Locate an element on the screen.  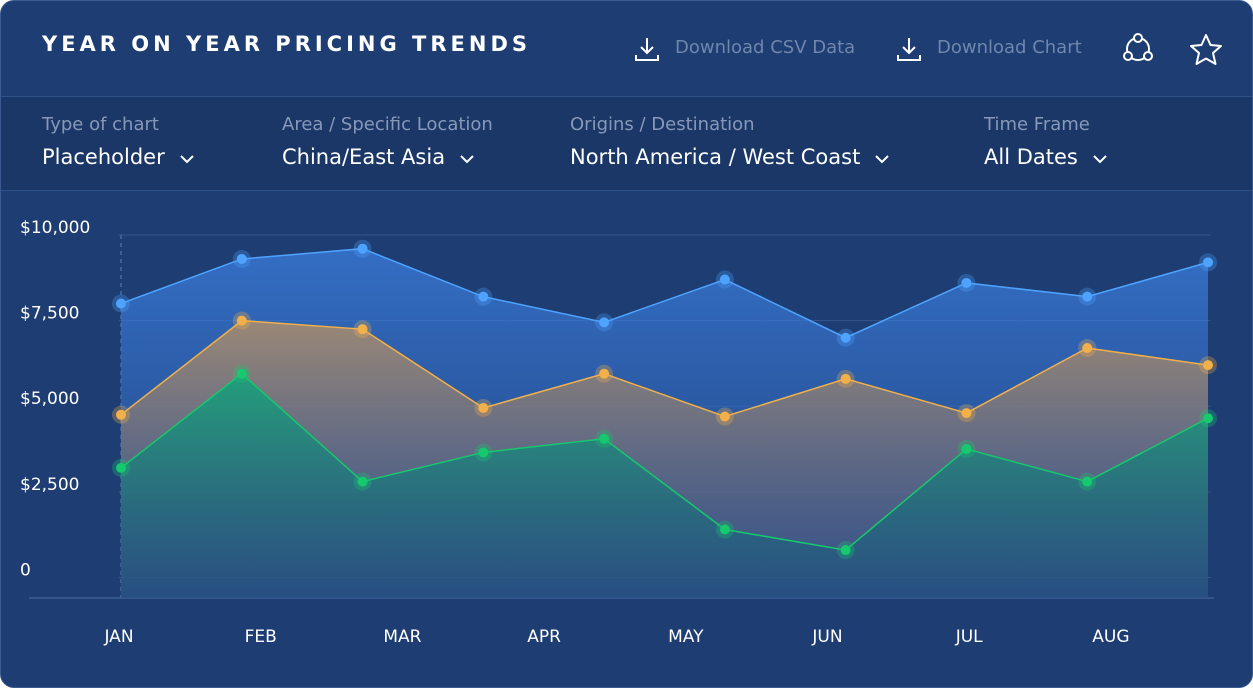
x-tick-label: JUN is located at coordinates (826, 637).